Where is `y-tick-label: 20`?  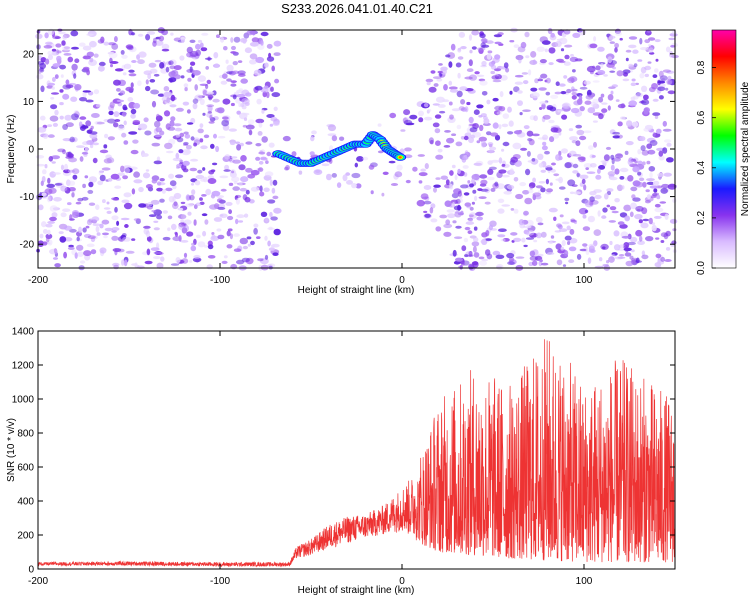
y-tick-label: 20 is located at coordinates (29, 54).